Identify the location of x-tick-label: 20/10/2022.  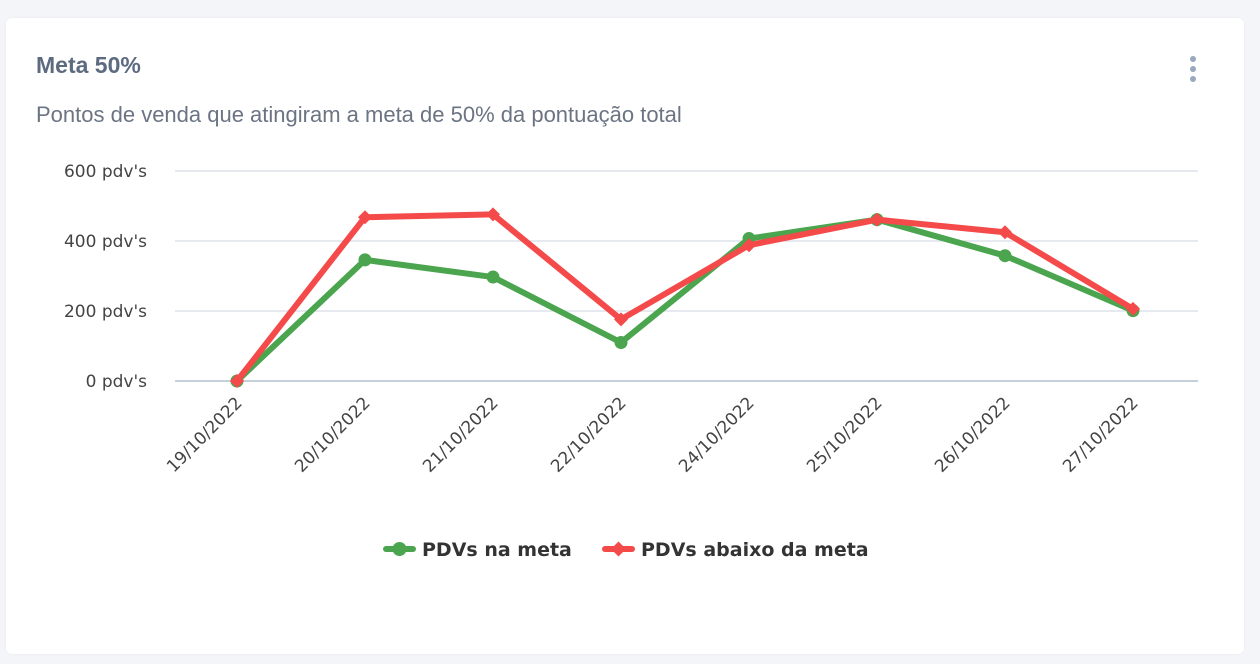
(332, 434).